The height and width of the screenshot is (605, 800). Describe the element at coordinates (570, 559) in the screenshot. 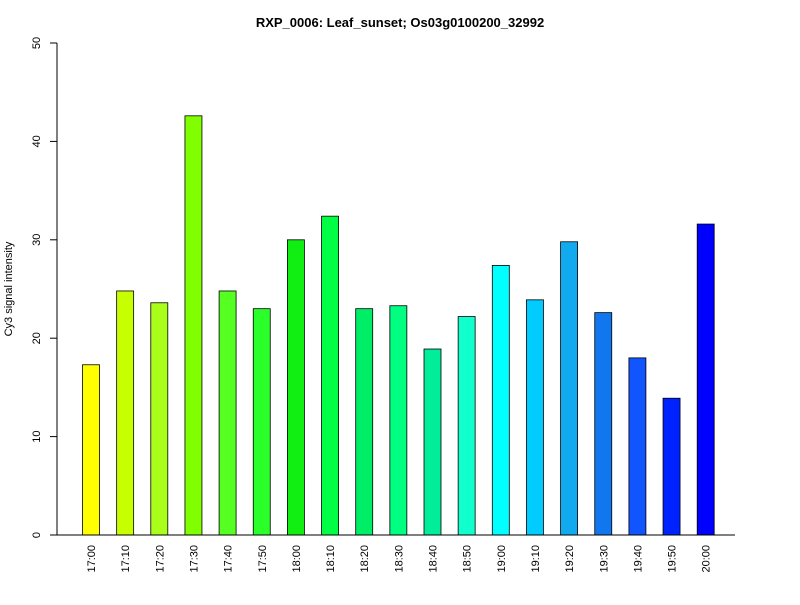

I see `x-tick-label: 19:20` at that location.